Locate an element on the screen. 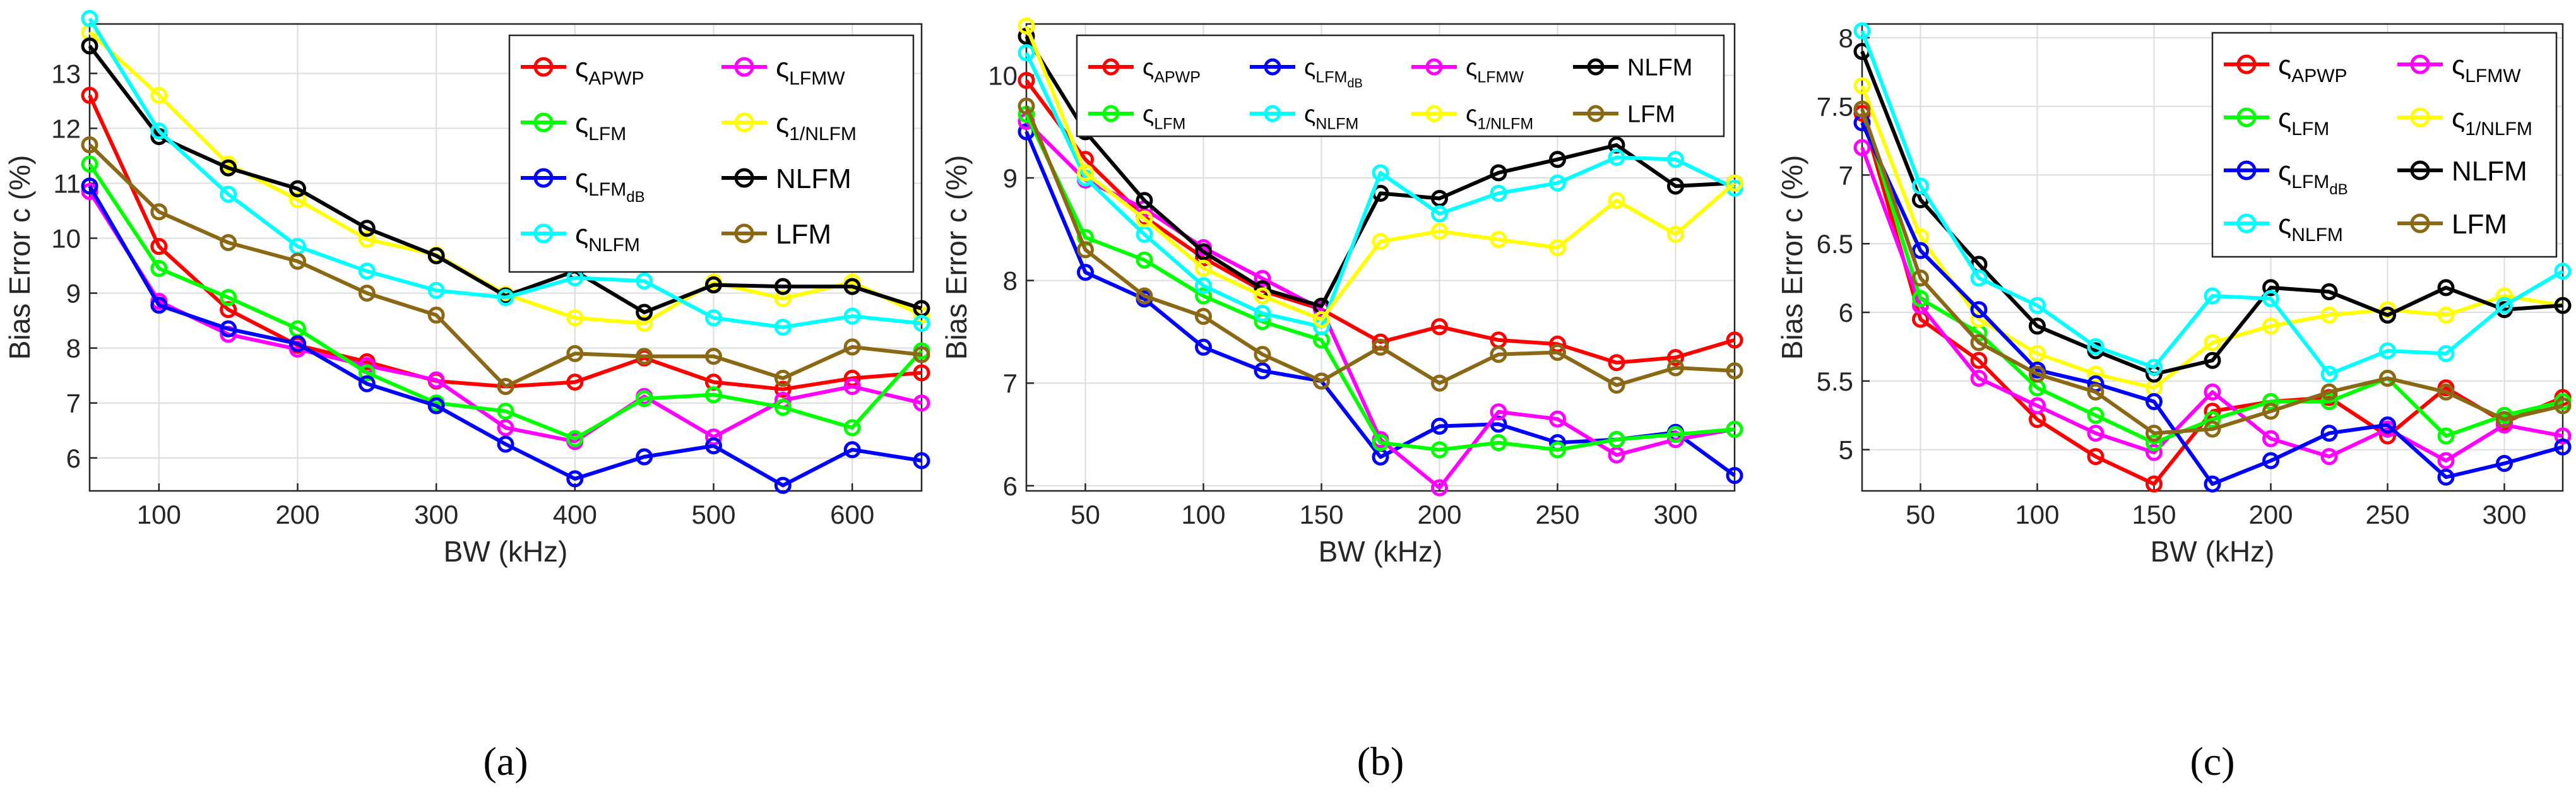 The image size is (2576, 795). x-axis-label: BW (kHz) is located at coordinates (2213, 551).